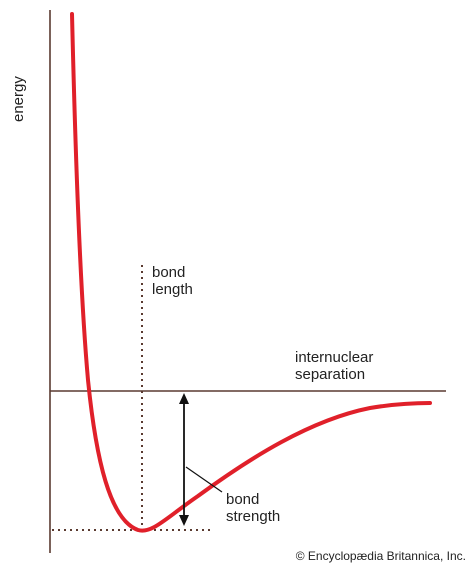 Image resolution: width=474 pixels, height=573 pixels. What do you see at coordinates (334, 357) in the screenshot?
I see `x-axis-label-line1: internuclear` at bounding box center [334, 357].